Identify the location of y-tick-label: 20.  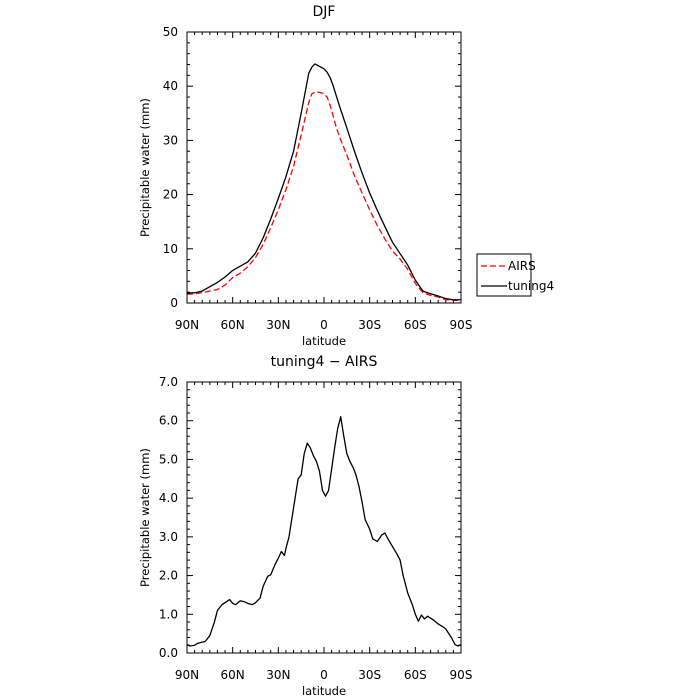
(170, 195).